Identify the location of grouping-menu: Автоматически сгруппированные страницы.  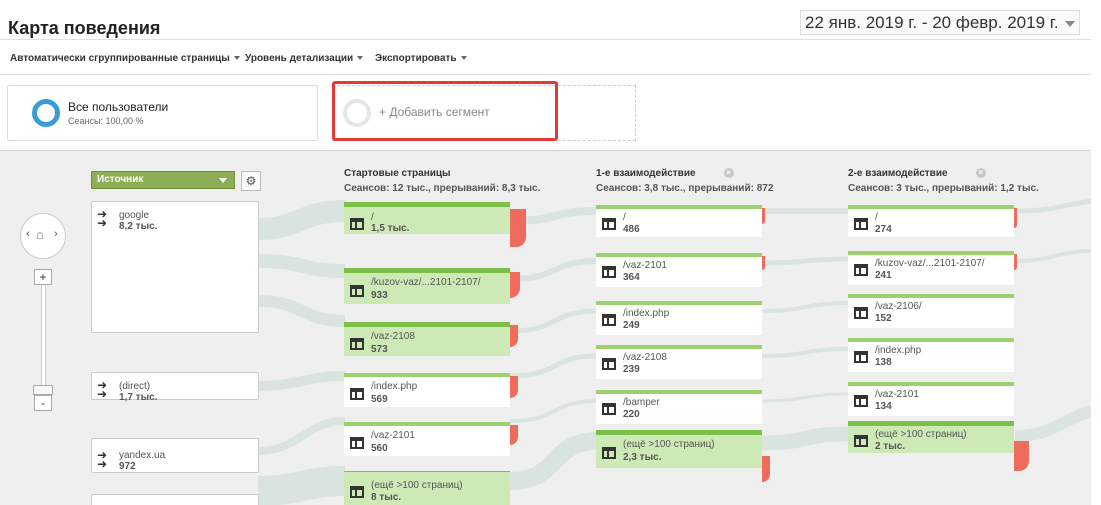
(125, 58).